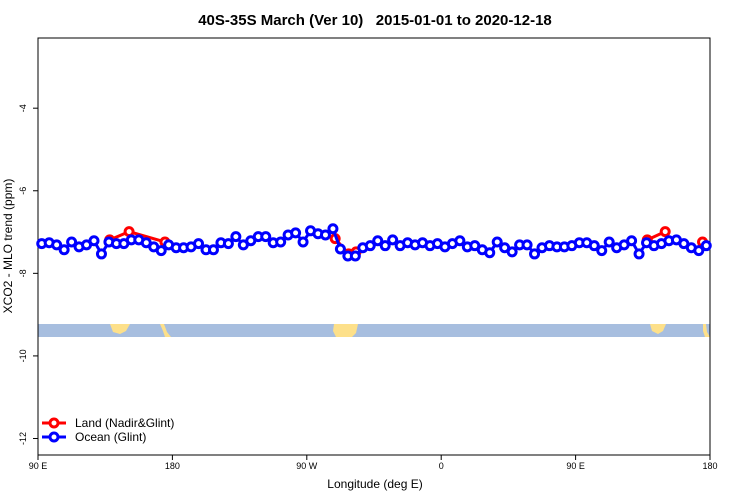 The image size is (750, 500). I want to click on x-tick-label: 0, so click(441, 466).